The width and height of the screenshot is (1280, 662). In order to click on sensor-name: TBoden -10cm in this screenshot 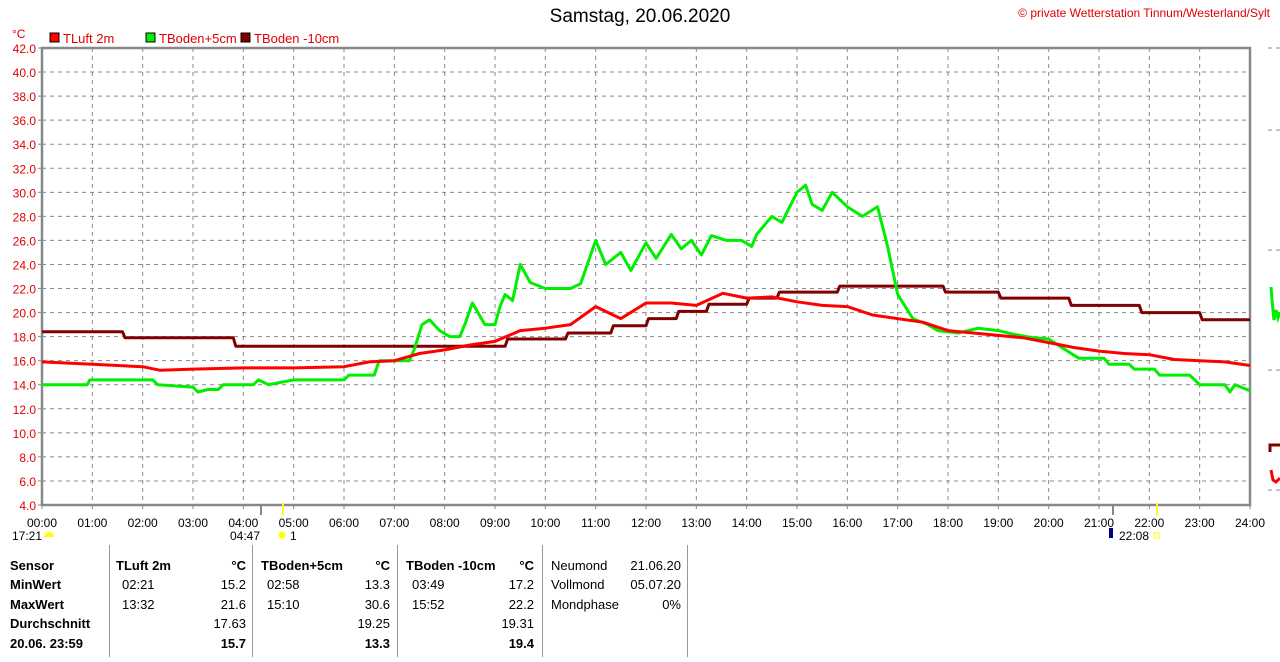, I will do `click(451, 565)`.